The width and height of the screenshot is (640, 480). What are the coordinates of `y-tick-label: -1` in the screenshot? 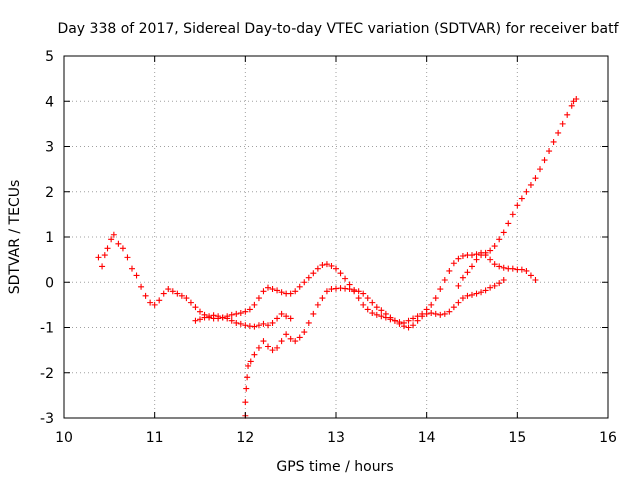 It's located at (47, 329).